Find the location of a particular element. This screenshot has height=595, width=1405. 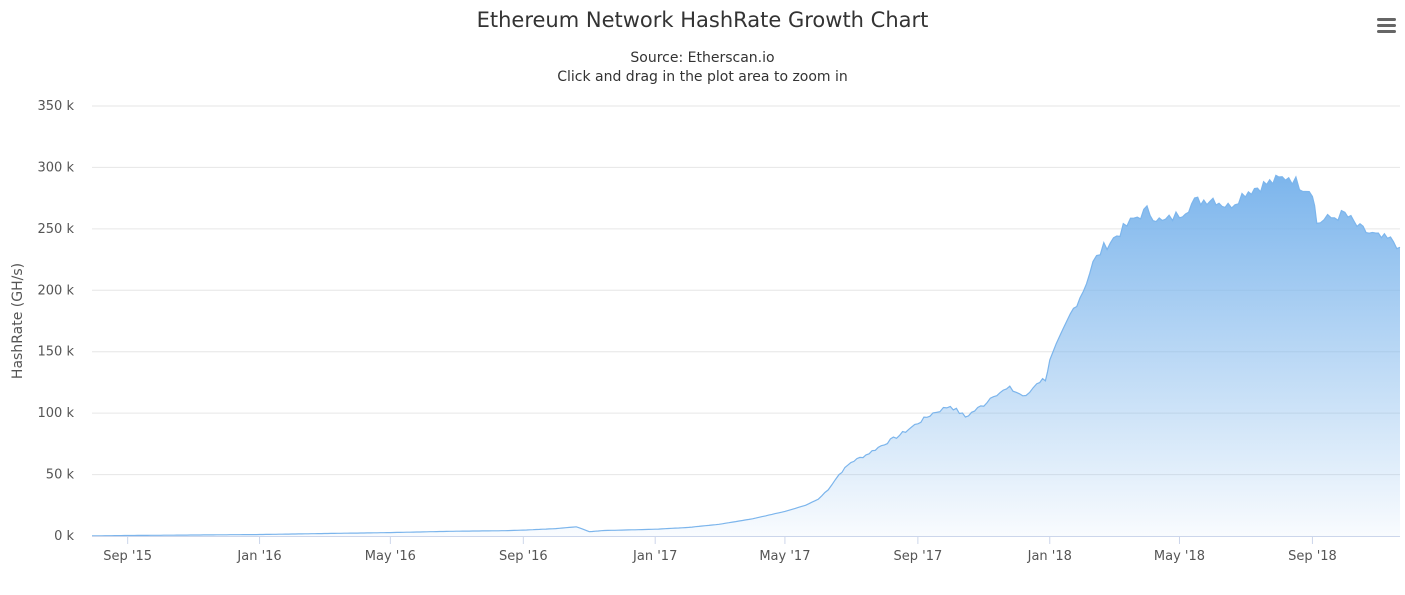

chart-subtitle-source: Source: Etherscan.io is located at coordinates (702, 58).